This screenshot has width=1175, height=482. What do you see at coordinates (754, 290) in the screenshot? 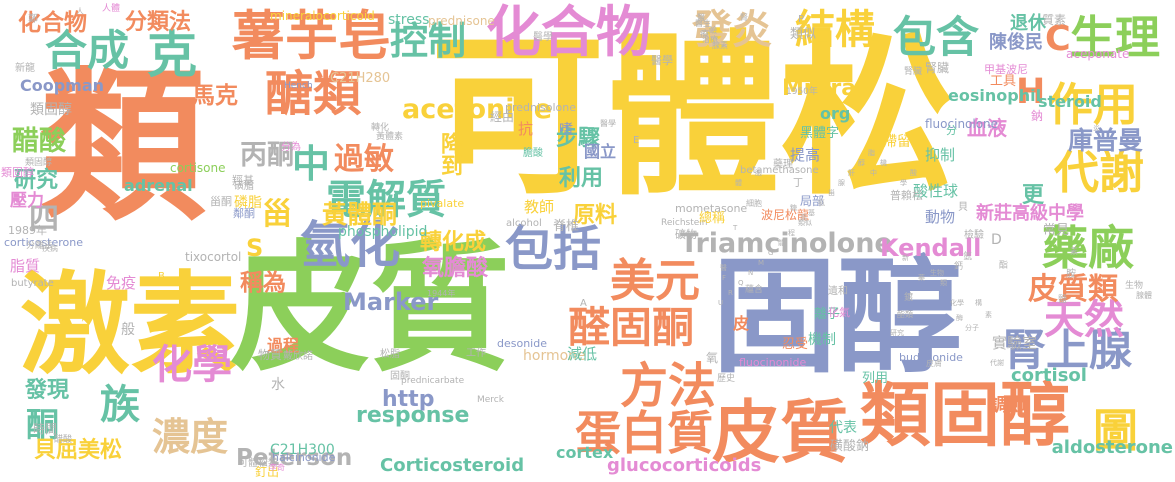
I see `word-182: 蘊含` at bounding box center [754, 290].